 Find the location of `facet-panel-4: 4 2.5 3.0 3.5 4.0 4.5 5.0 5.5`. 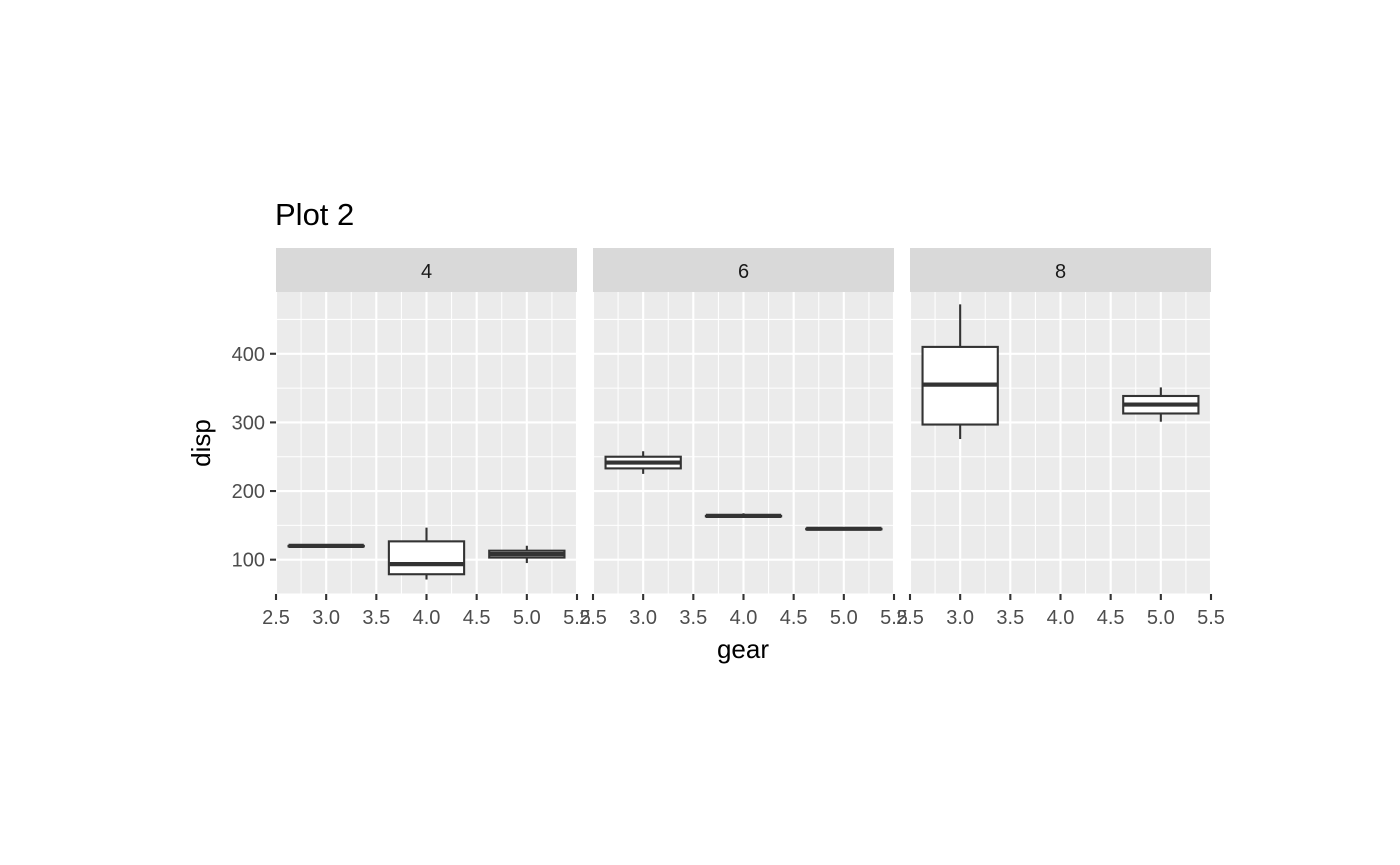

facet-panel-4: 4 2.5 3.0 3.5 4.0 4.5 5.0 5.5 is located at coordinates (426, 438).